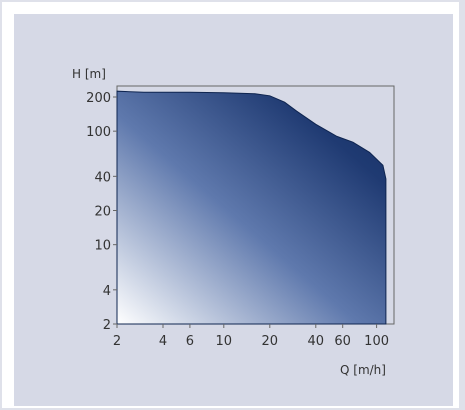 Image resolution: width=465 pixels, height=410 pixels. What do you see at coordinates (102, 211) in the screenshot?
I see `y-tick-label: 20` at bounding box center [102, 211].